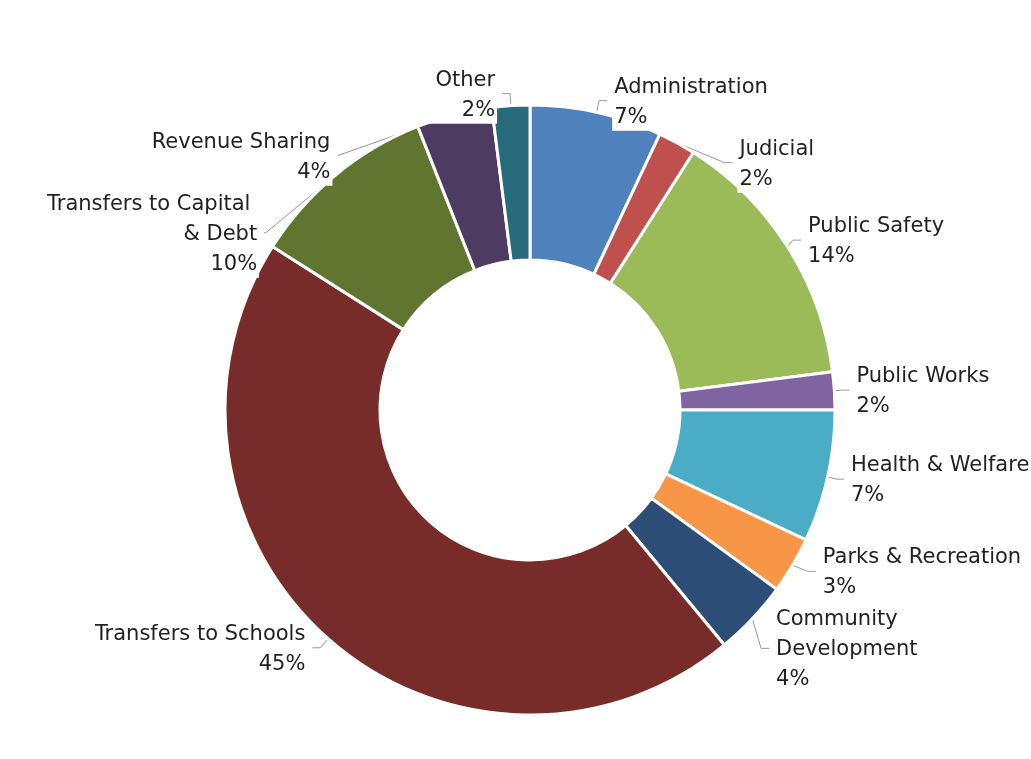  Describe the element at coordinates (876, 225) in the screenshot. I see `slice-label: Public Safety` at that location.